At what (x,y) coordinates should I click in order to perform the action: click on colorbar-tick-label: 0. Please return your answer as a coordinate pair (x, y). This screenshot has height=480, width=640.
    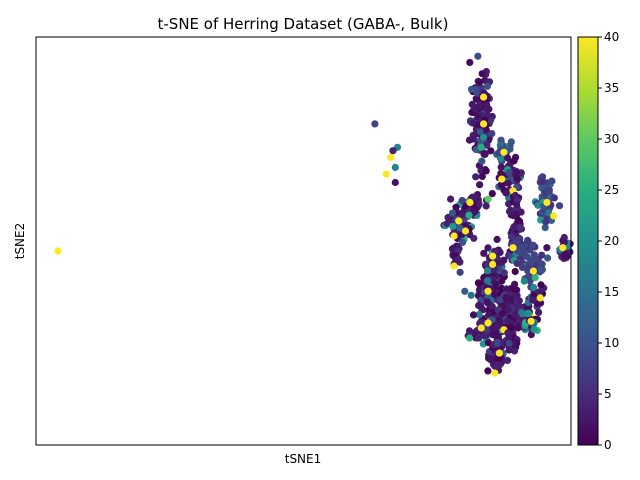
    Looking at the image, I should click on (608, 445).